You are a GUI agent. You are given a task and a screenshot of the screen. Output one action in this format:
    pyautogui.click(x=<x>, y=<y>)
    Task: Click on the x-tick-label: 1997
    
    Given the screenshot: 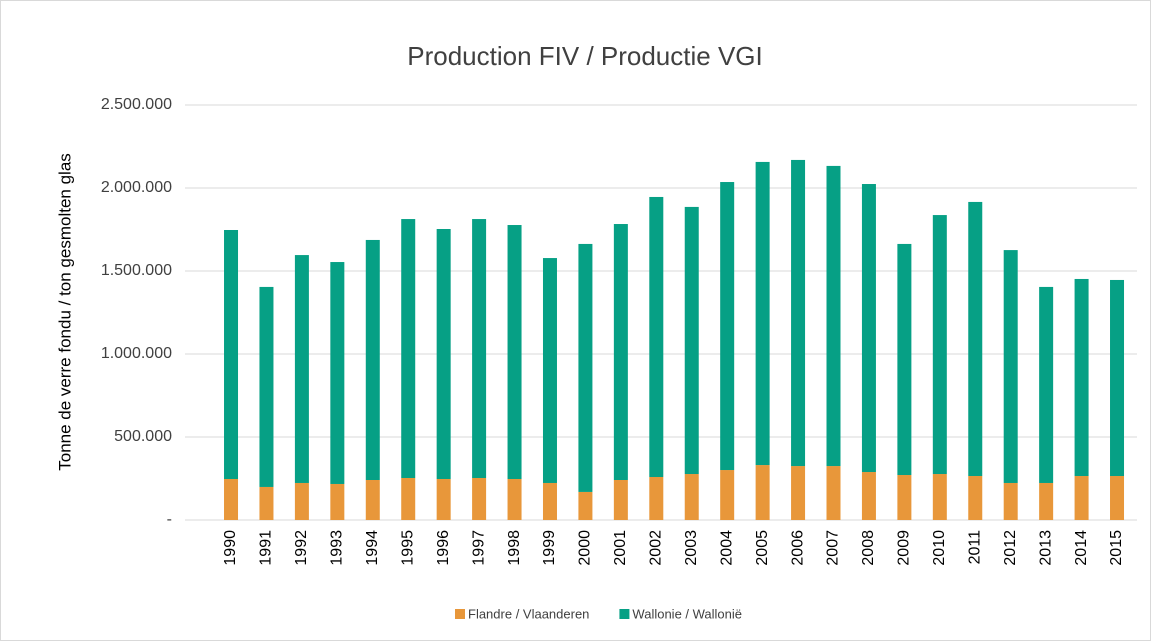 What is the action you would take?
    pyautogui.click(x=478, y=548)
    